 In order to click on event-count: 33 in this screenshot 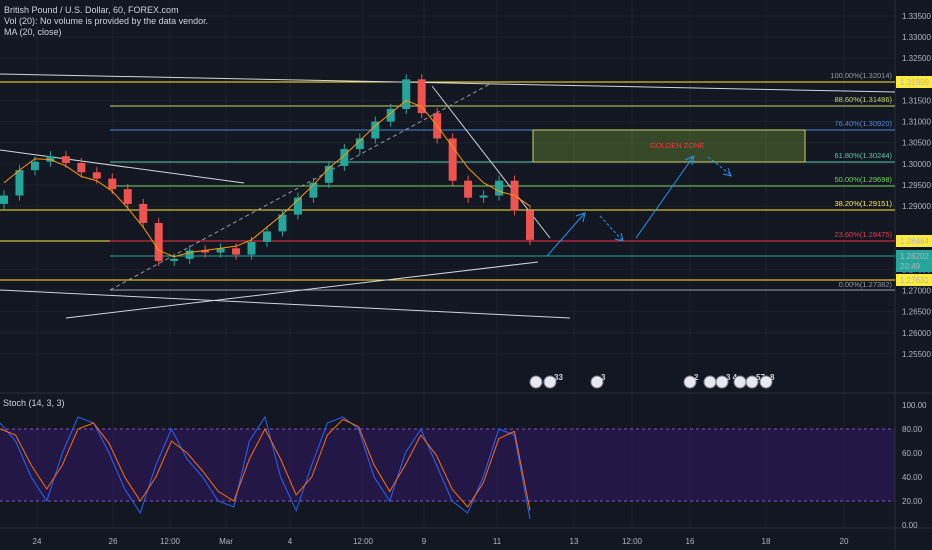, I will do `click(558, 377)`.